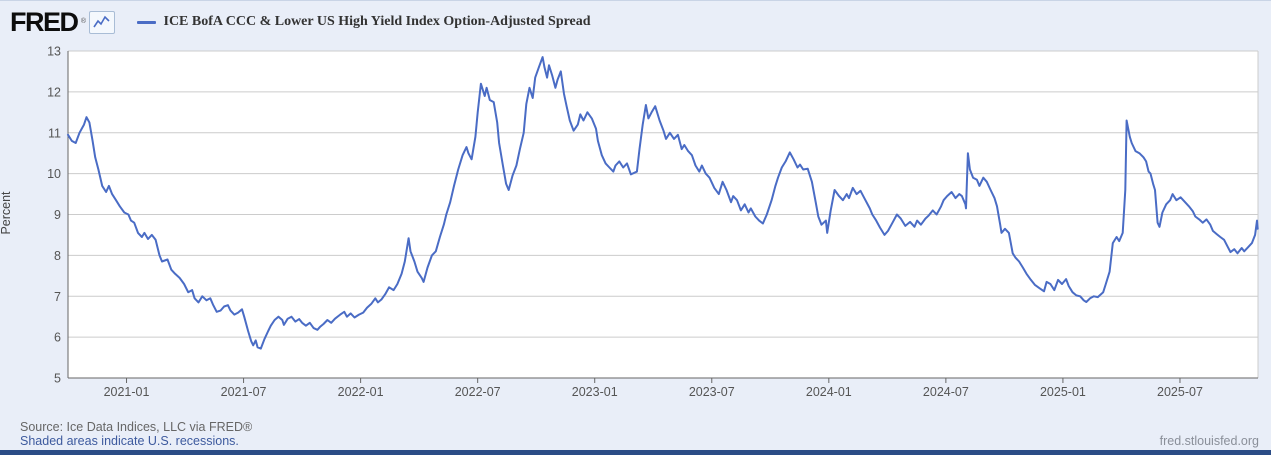  I want to click on y-tick-label: 11, so click(54, 133).